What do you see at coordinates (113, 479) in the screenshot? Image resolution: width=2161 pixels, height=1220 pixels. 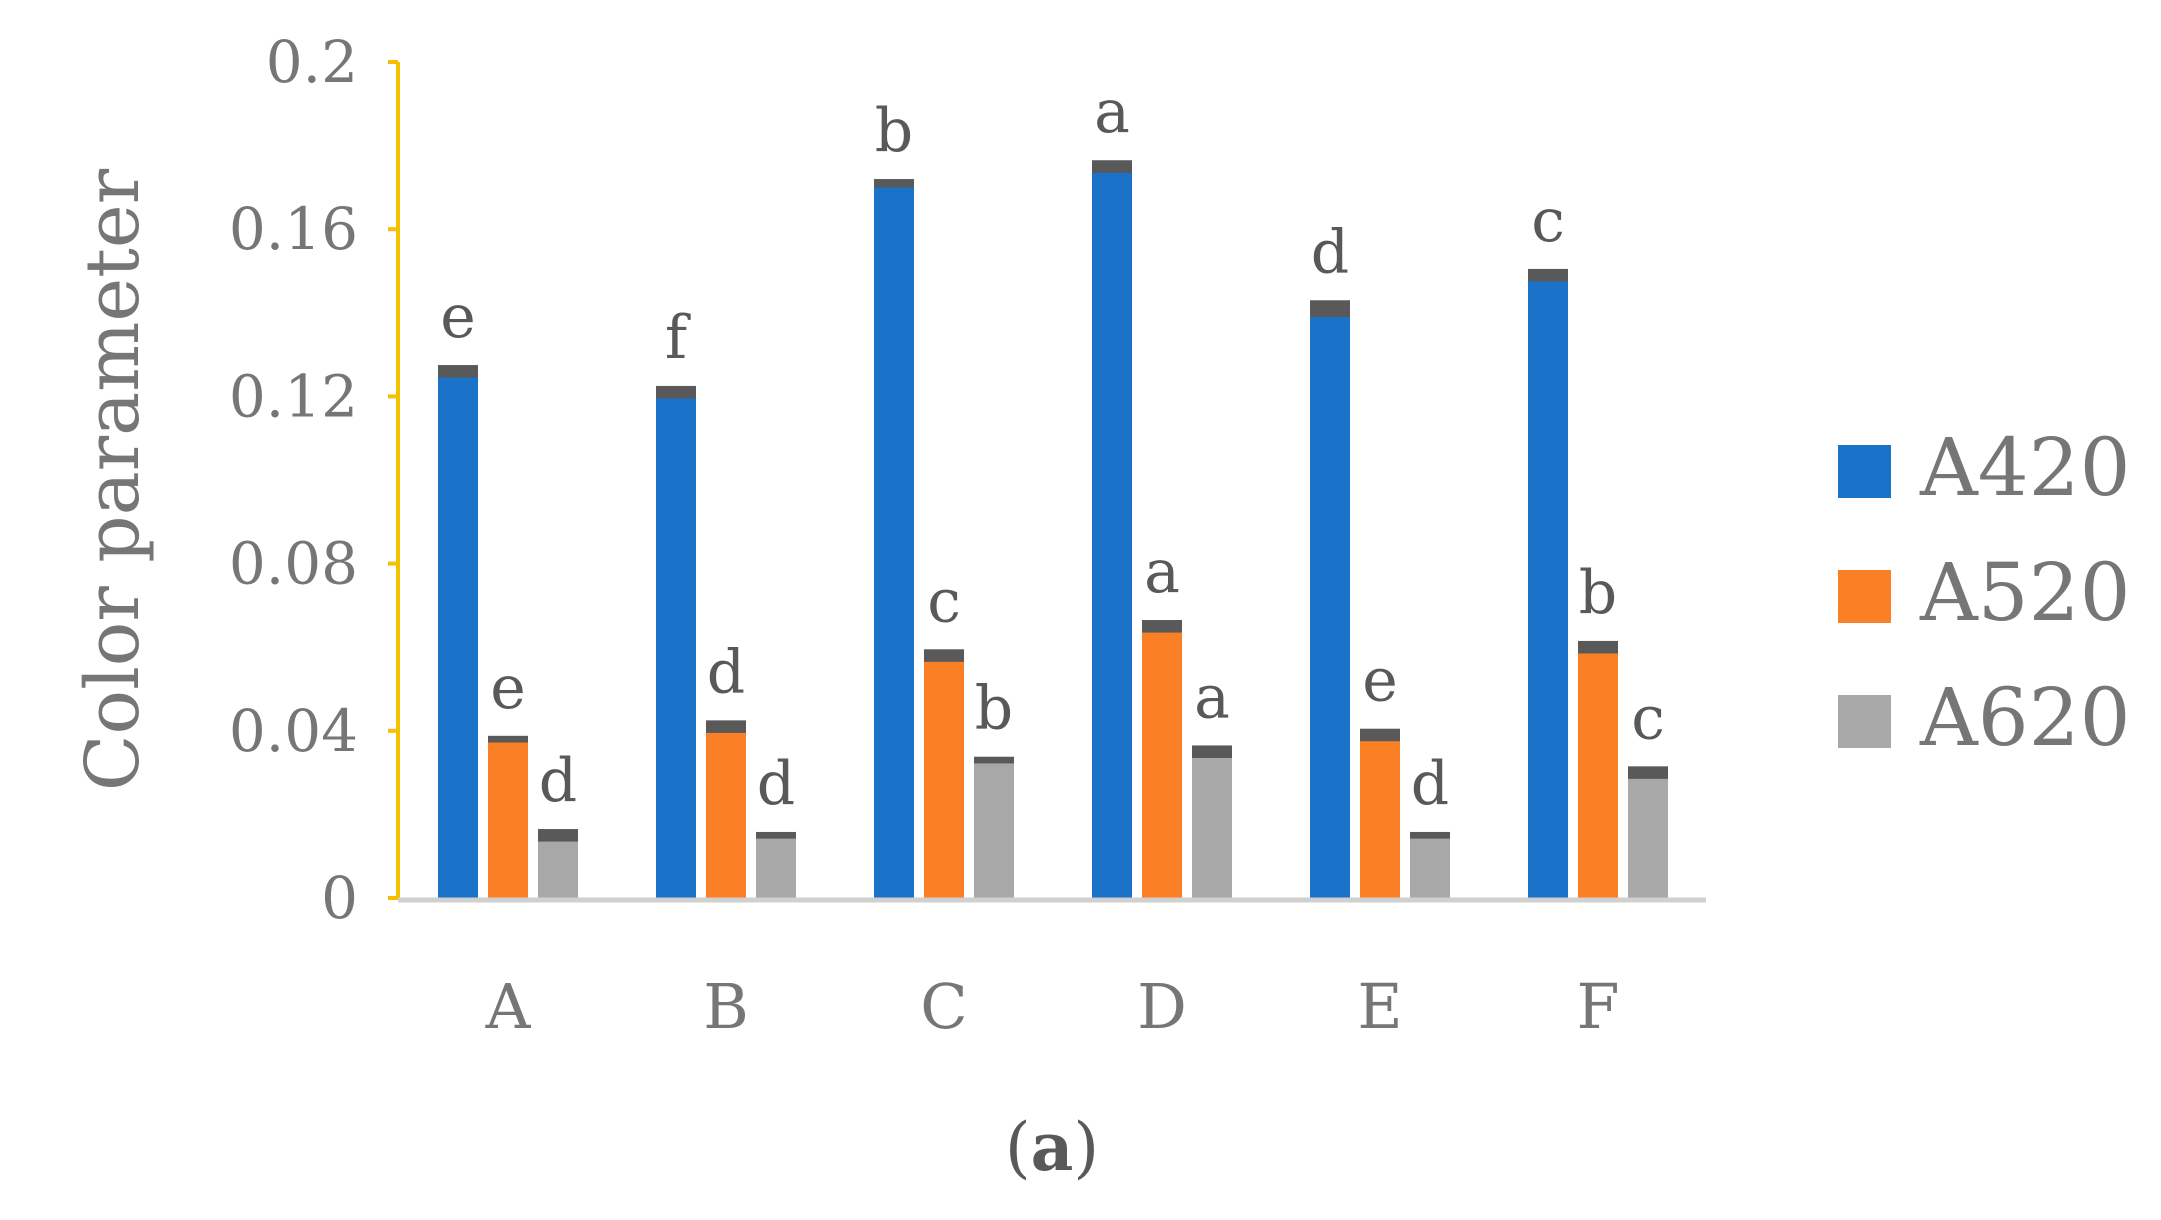 I see `y-axis-title: Color parameter` at bounding box center [113, 479].